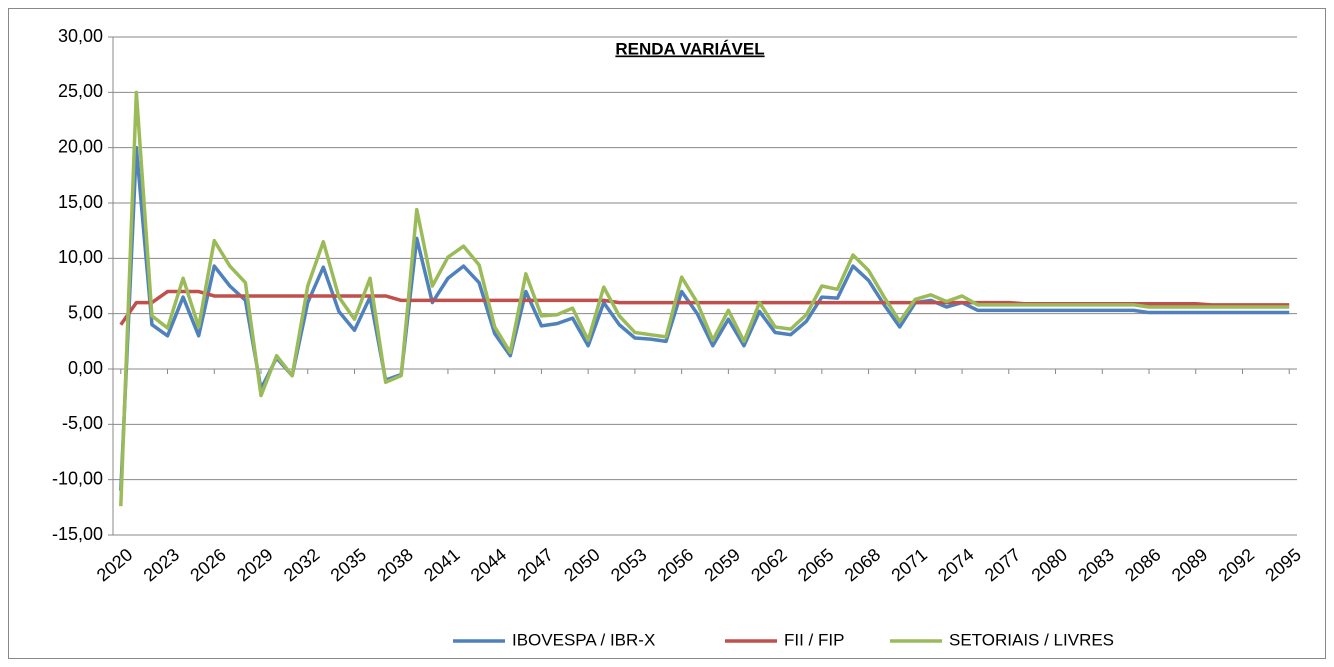 The width and height of the screenshot is (1334, 667). Describe the element at coordinates (1031, 639) in the screenshot. I see `legend-label: SETORIAIS / LIVRES` at that location.